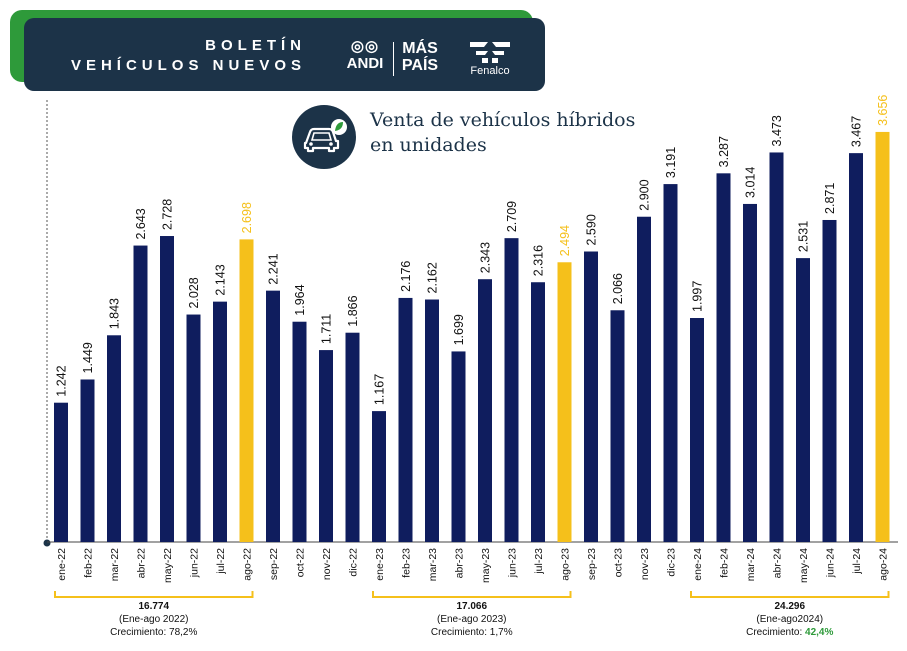 The width and height of the screenshot is (907, 651). I want to click on chart-title: Venta de vehículos híbridos en unidades, so click(530, 133).